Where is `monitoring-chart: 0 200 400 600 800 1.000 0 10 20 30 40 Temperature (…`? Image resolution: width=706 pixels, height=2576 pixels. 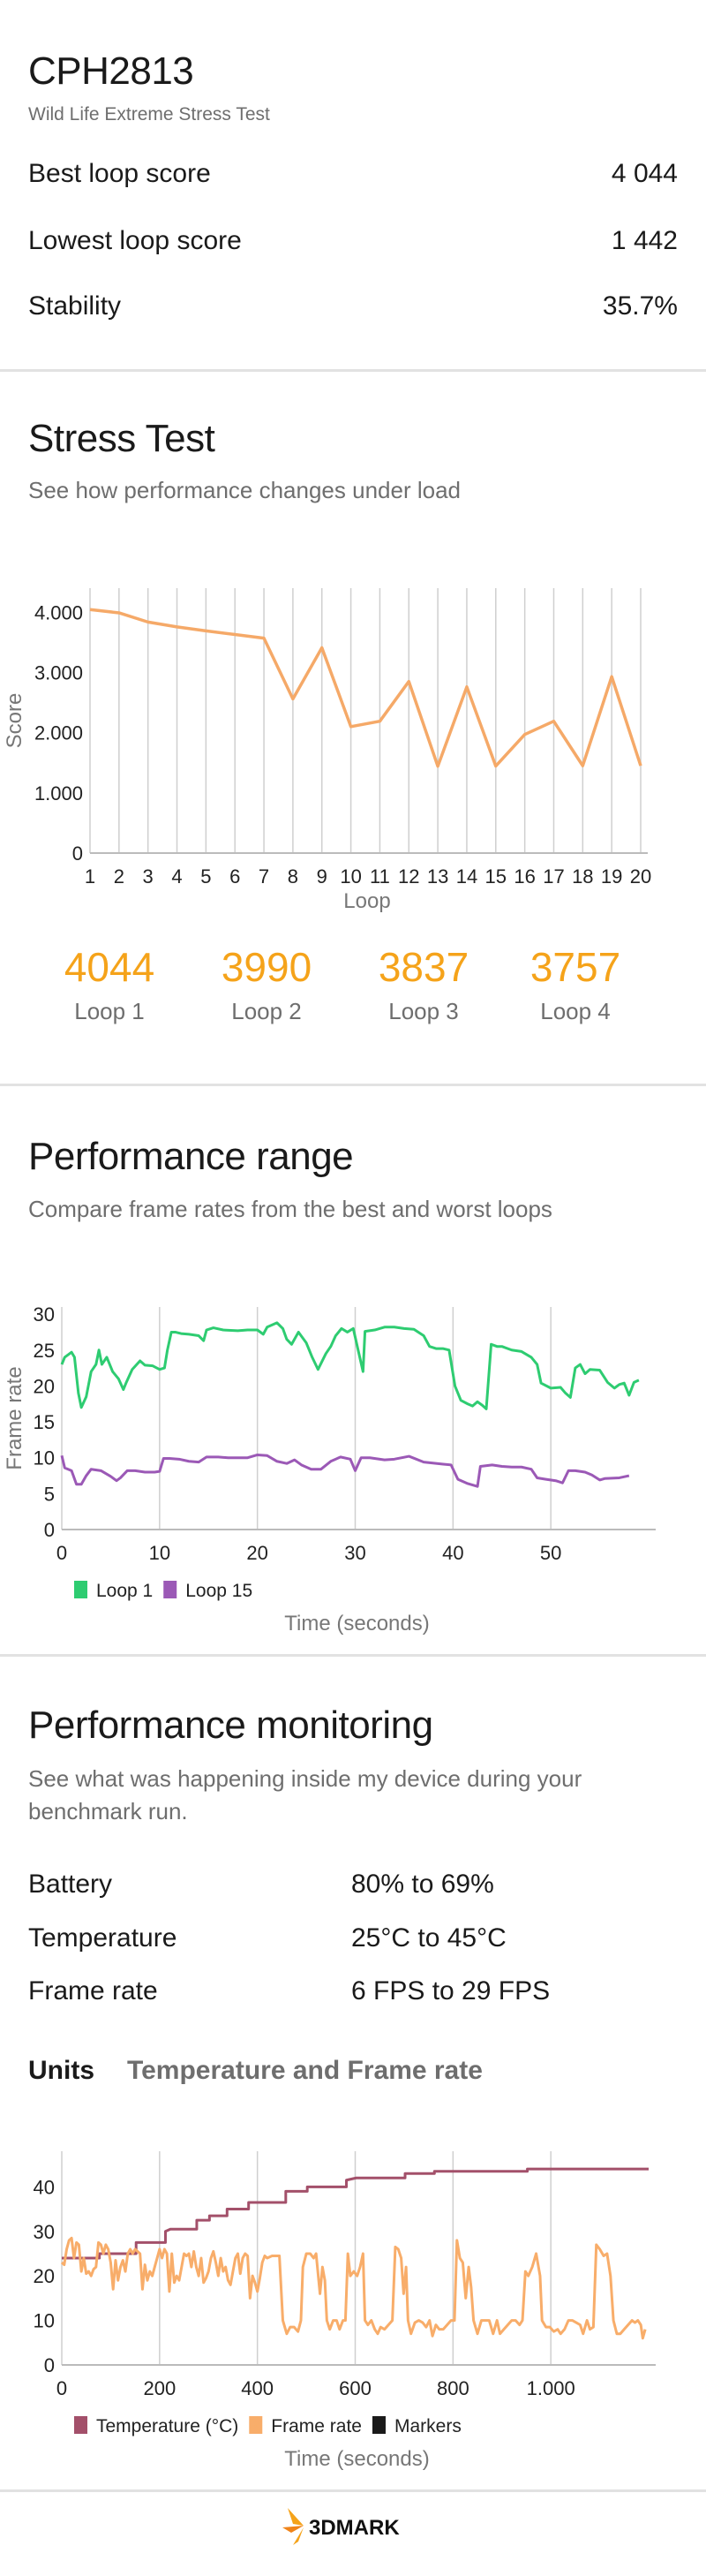 monitoring-chart: 0 200 400 600 800 1.000 0 10 20 30 40 Temperature (… is located at coordinates (345, 2311).